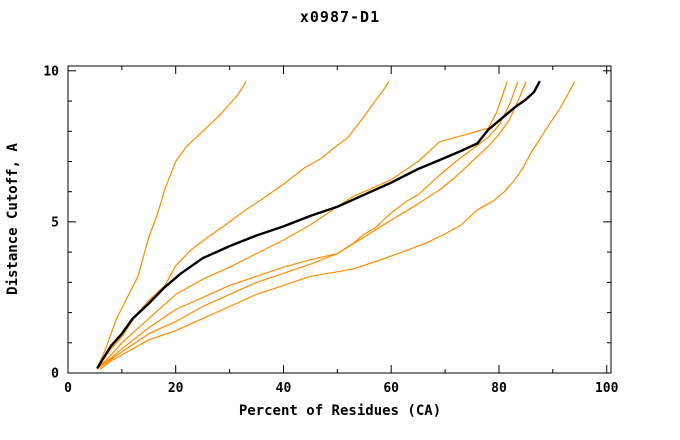 This screenshot has width=680, height=440. I want to click on x-tick-label: 40, so click(284, 388).